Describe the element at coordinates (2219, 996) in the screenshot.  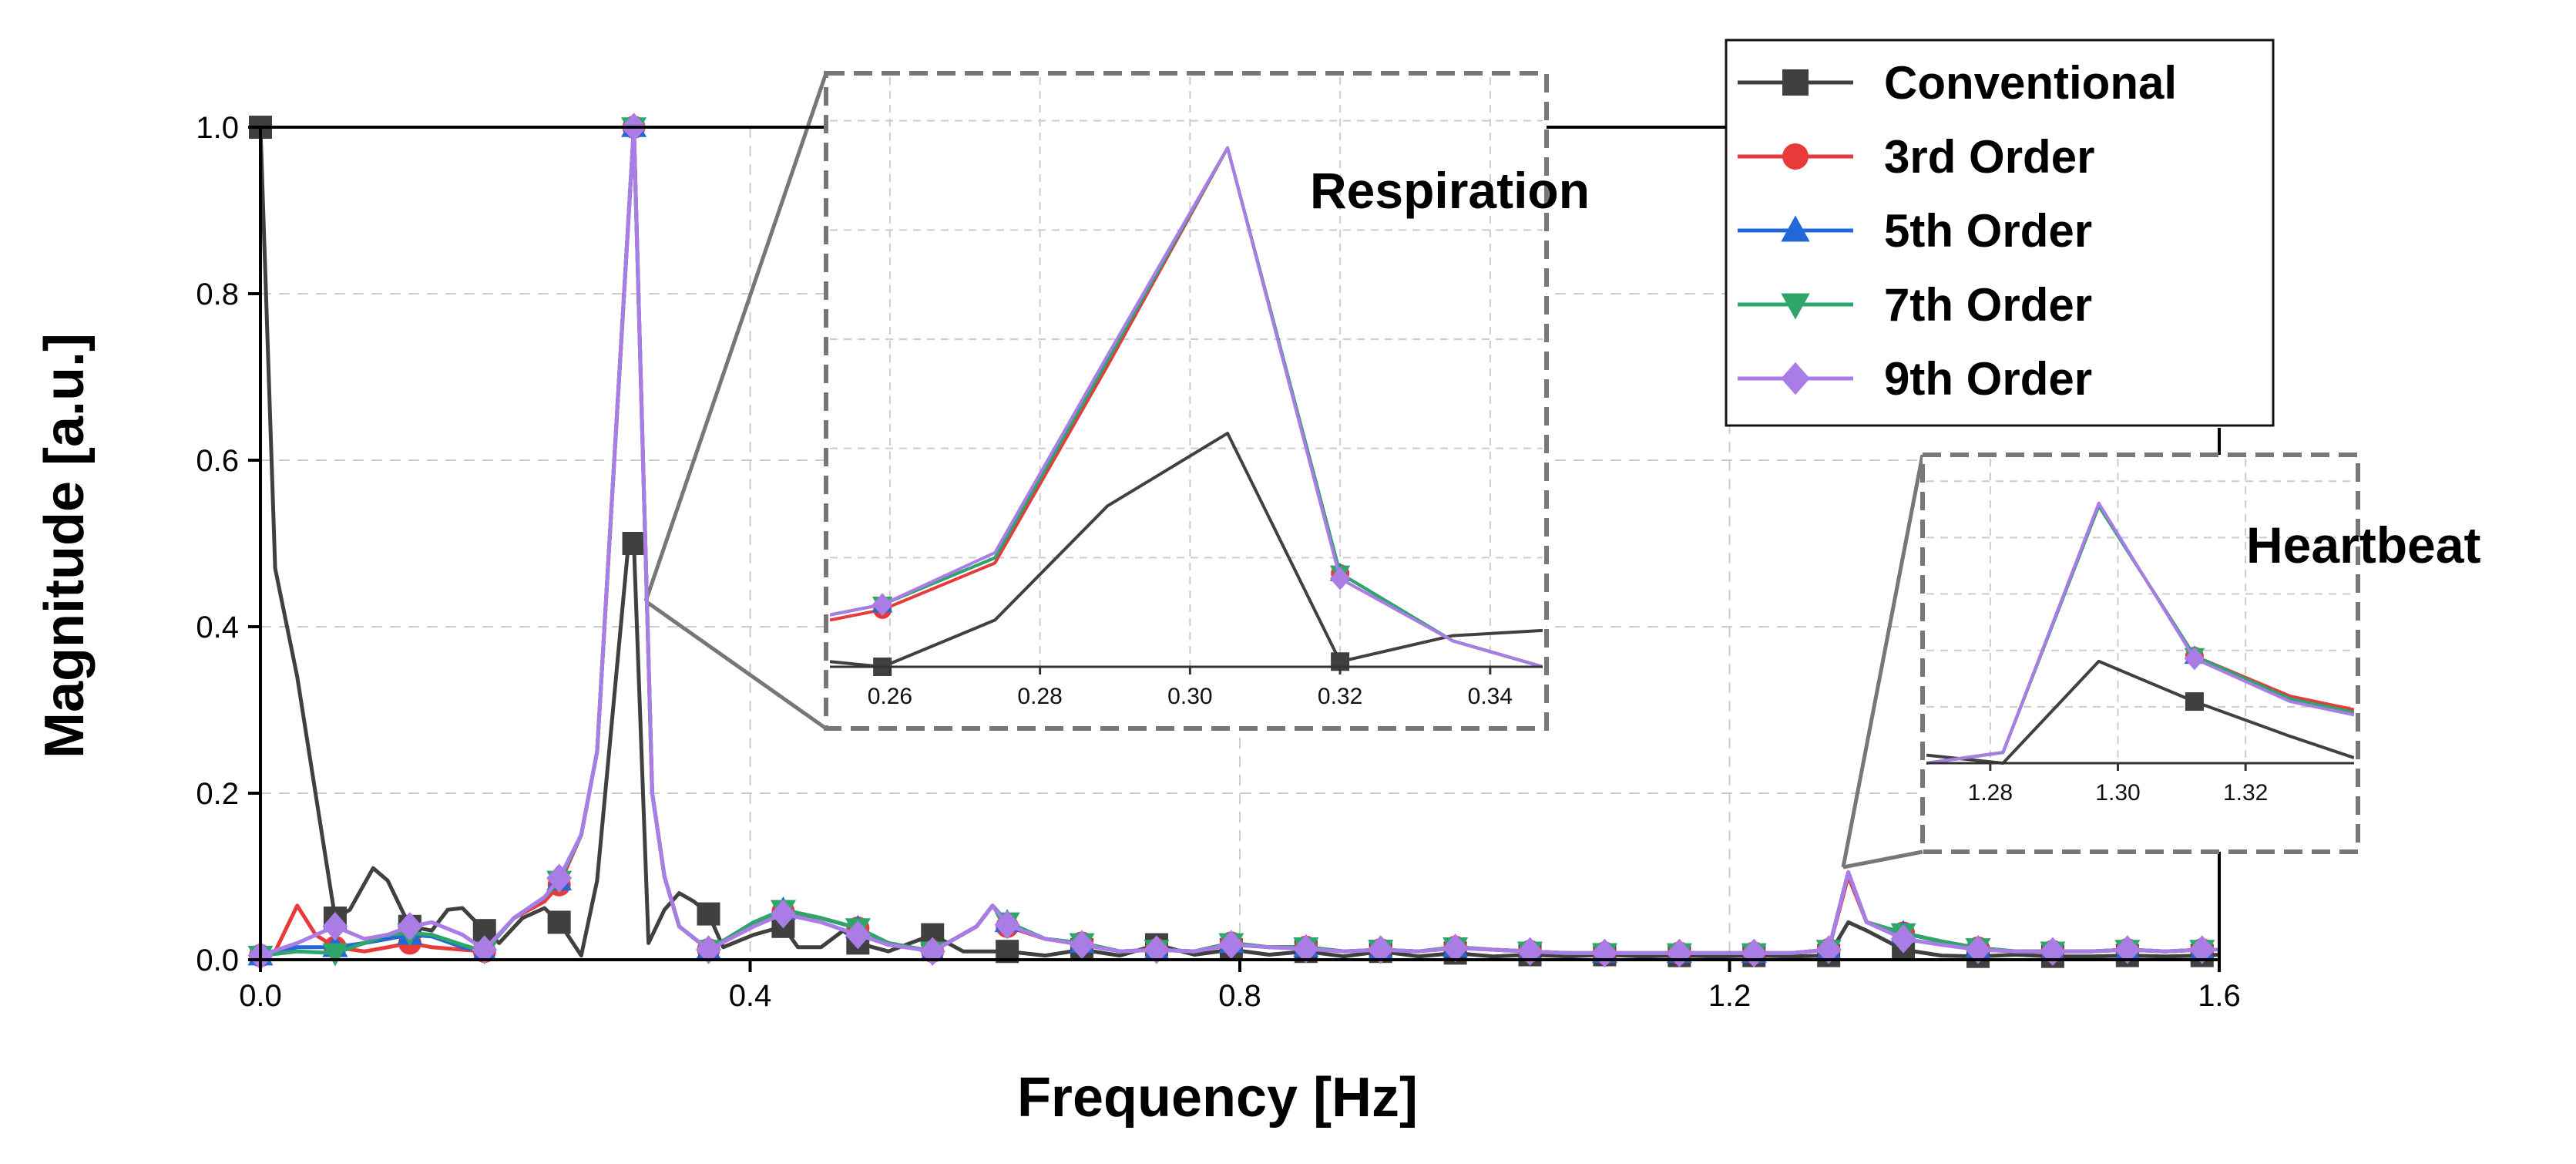
I see `x-tick-label: 1.6` at that location.